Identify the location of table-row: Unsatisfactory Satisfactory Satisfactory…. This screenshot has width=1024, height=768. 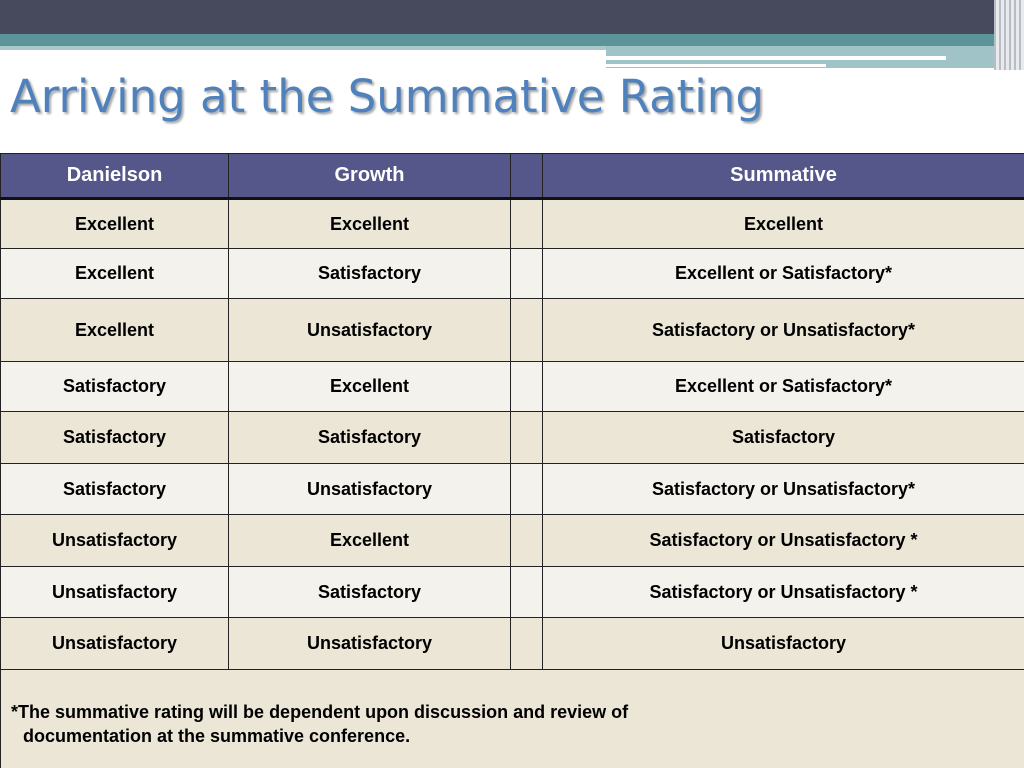
(512, 592).